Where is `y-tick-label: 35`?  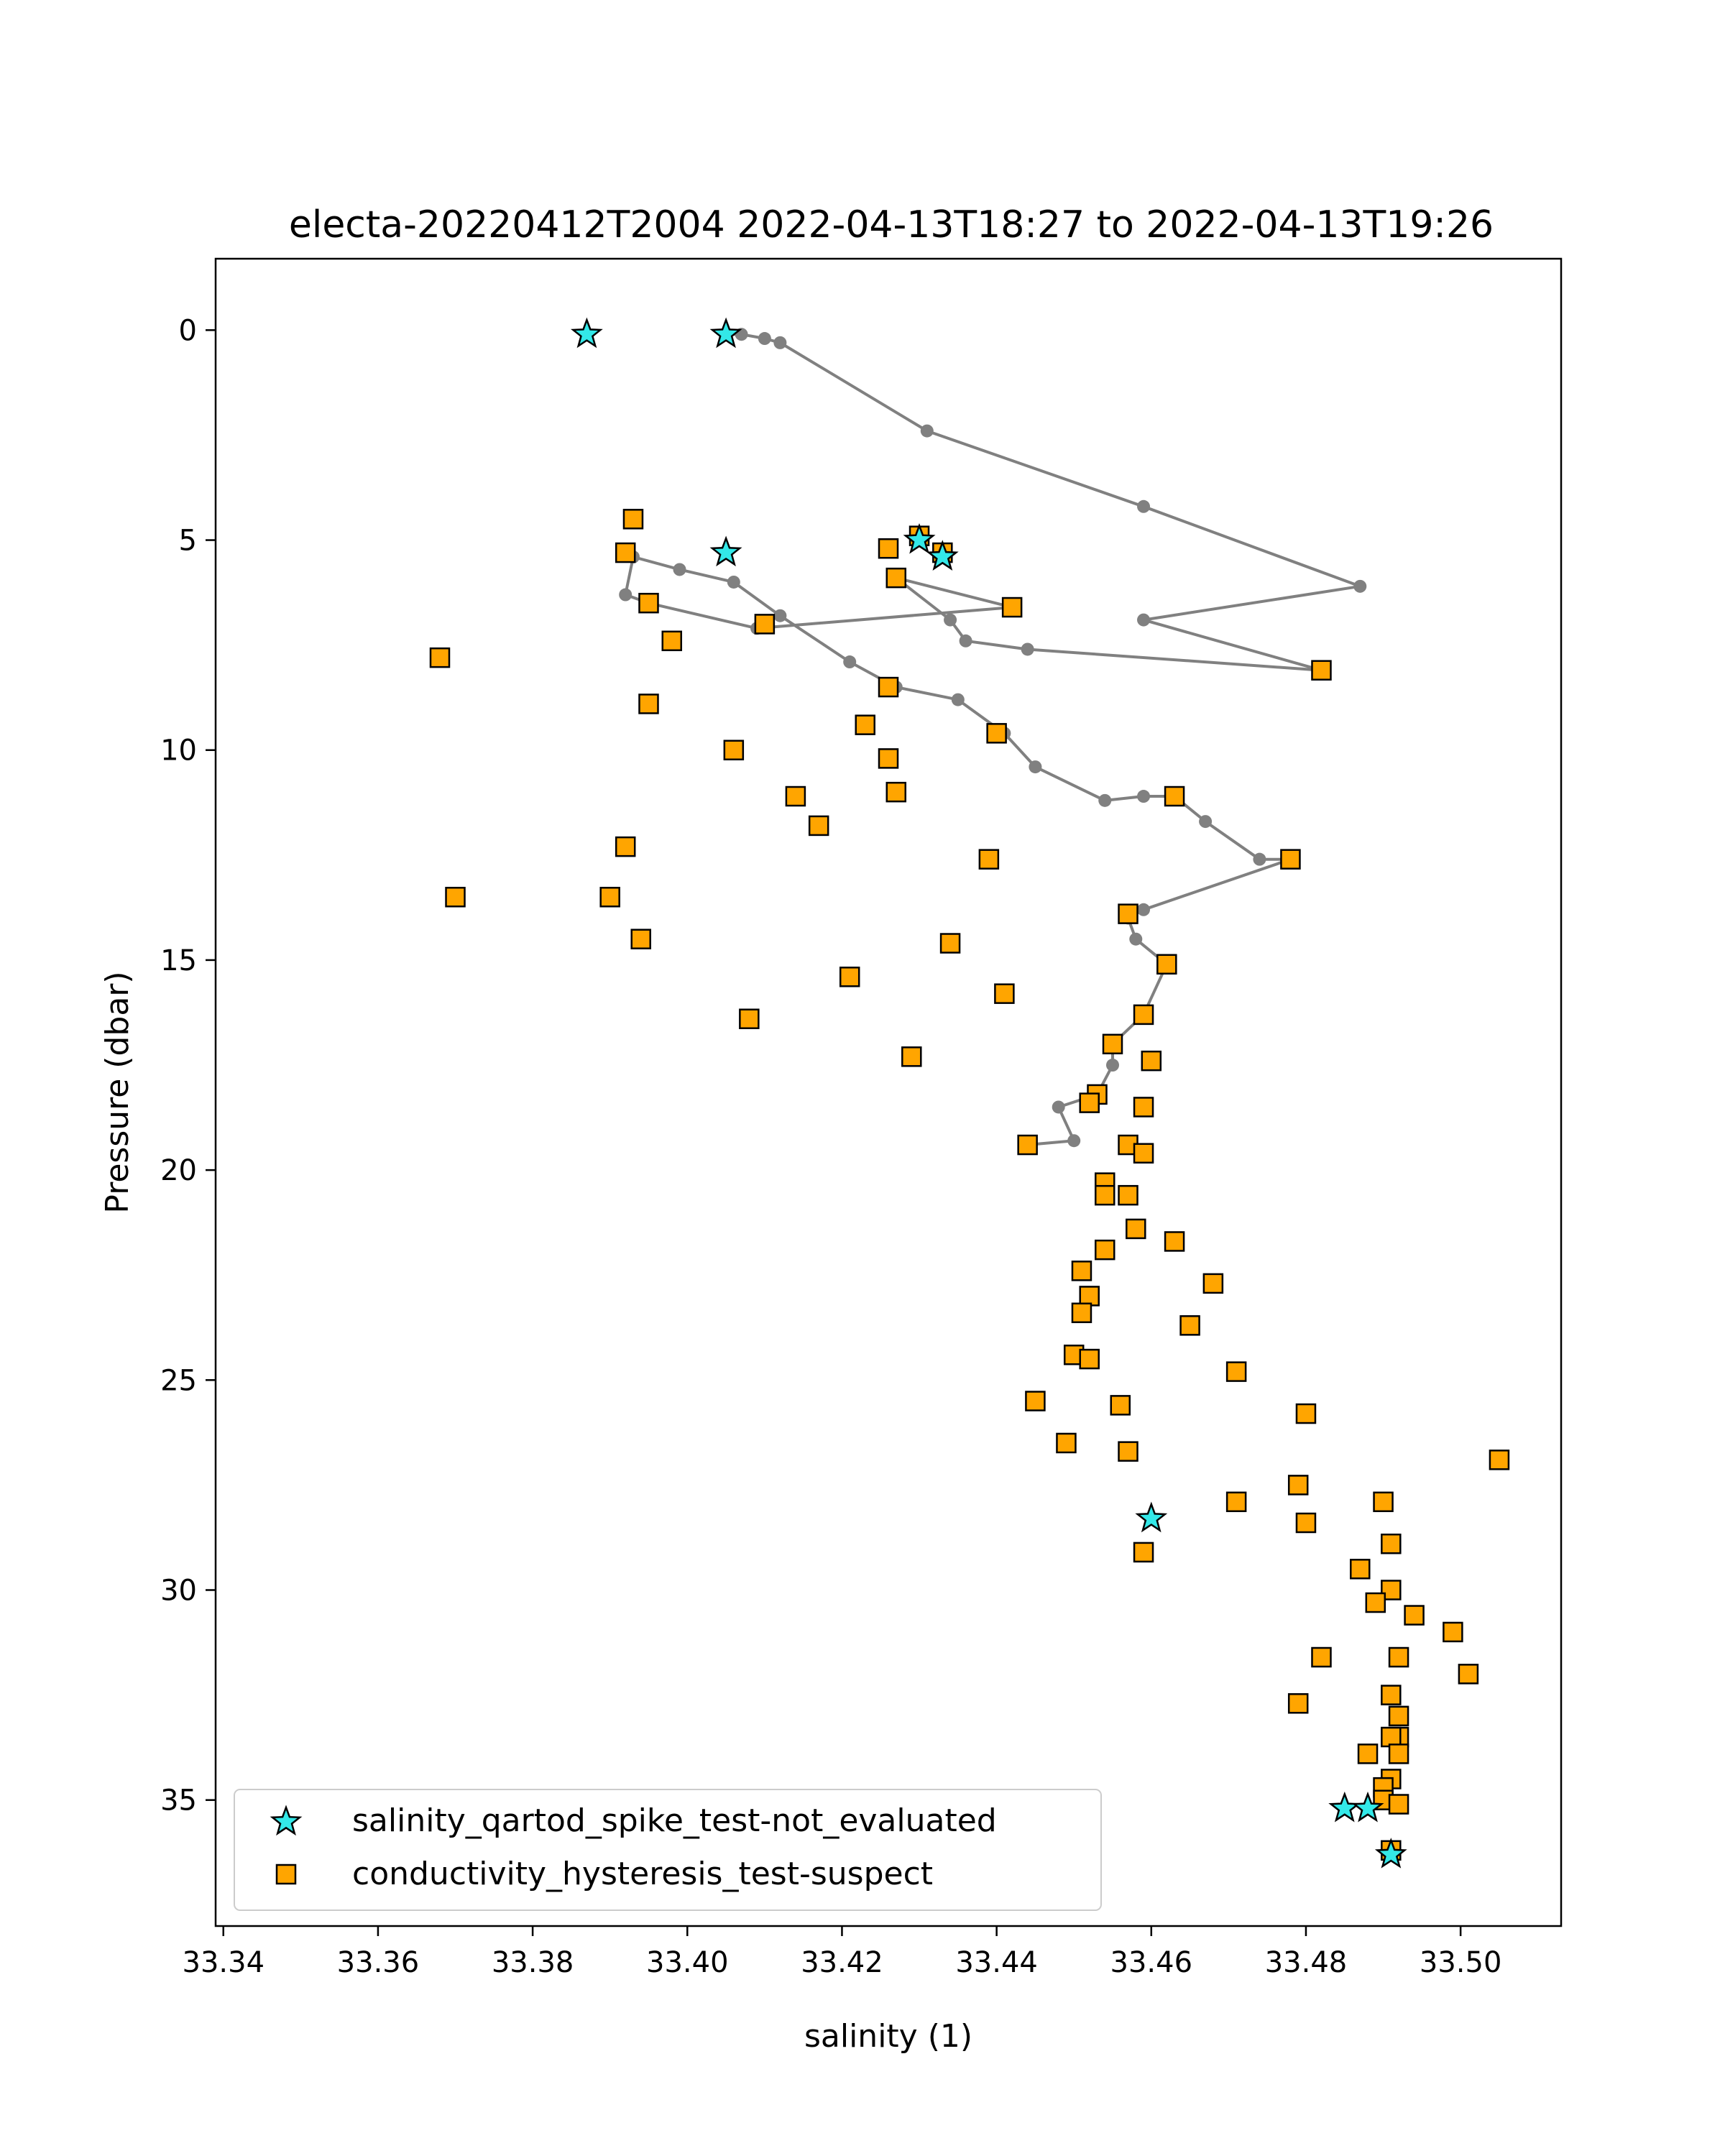 y-tick-label: 35 is located at coordinates (178, 1801).